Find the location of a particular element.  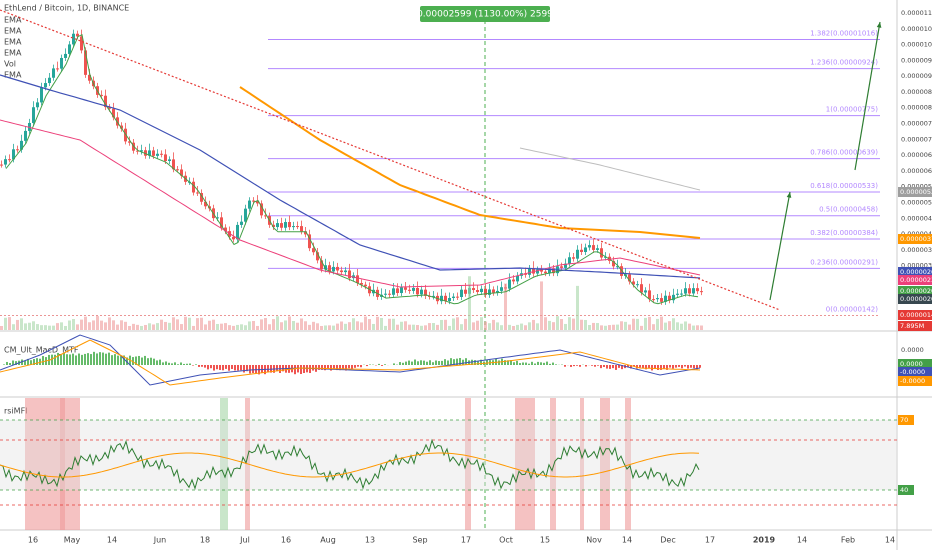

time-axis-label: 17 is located at coordinates (466, 540).